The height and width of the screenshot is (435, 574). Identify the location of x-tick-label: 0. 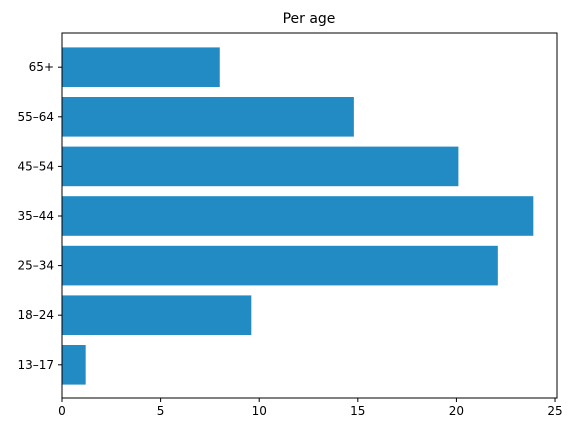
(62, 411).